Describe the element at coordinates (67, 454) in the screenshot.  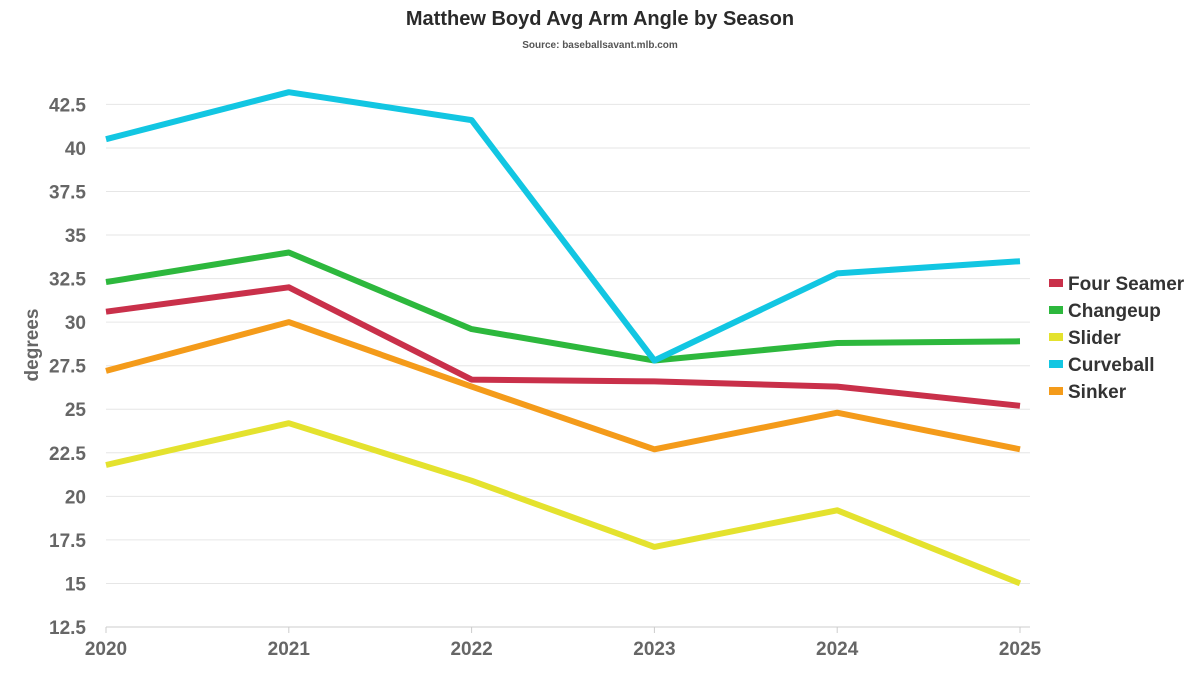
I see `y-tick-label: 22.5` at that location.